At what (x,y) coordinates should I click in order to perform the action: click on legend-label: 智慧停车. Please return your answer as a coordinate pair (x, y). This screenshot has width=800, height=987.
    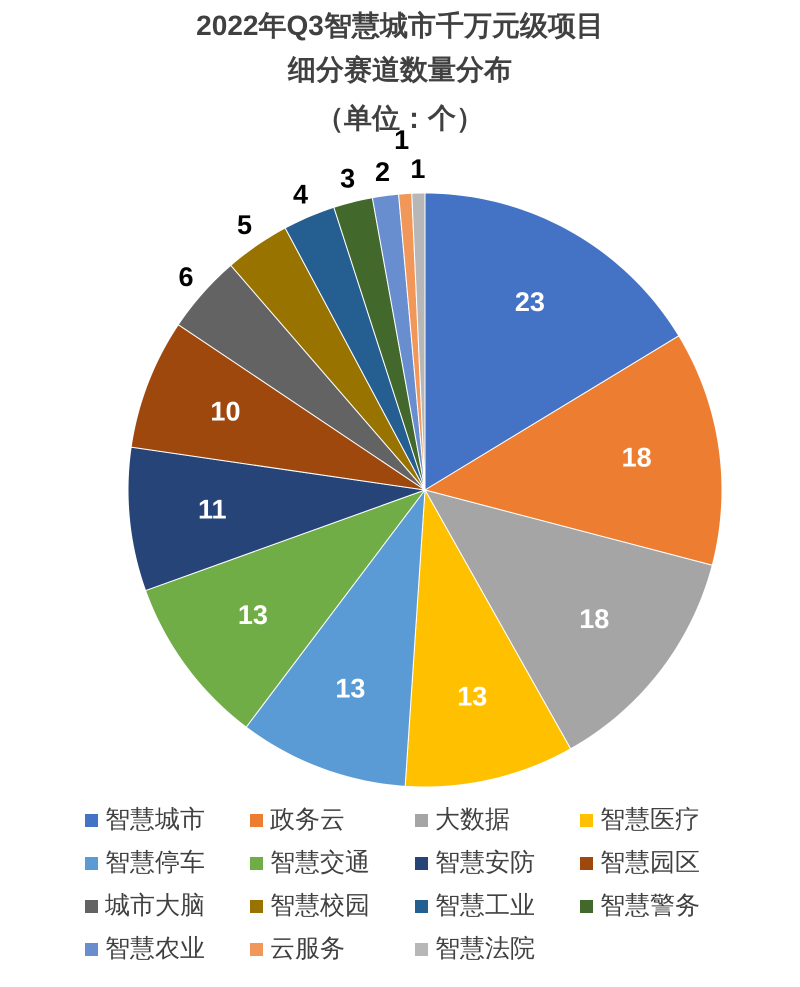
    Looking at the image, I should click on (155, 862).